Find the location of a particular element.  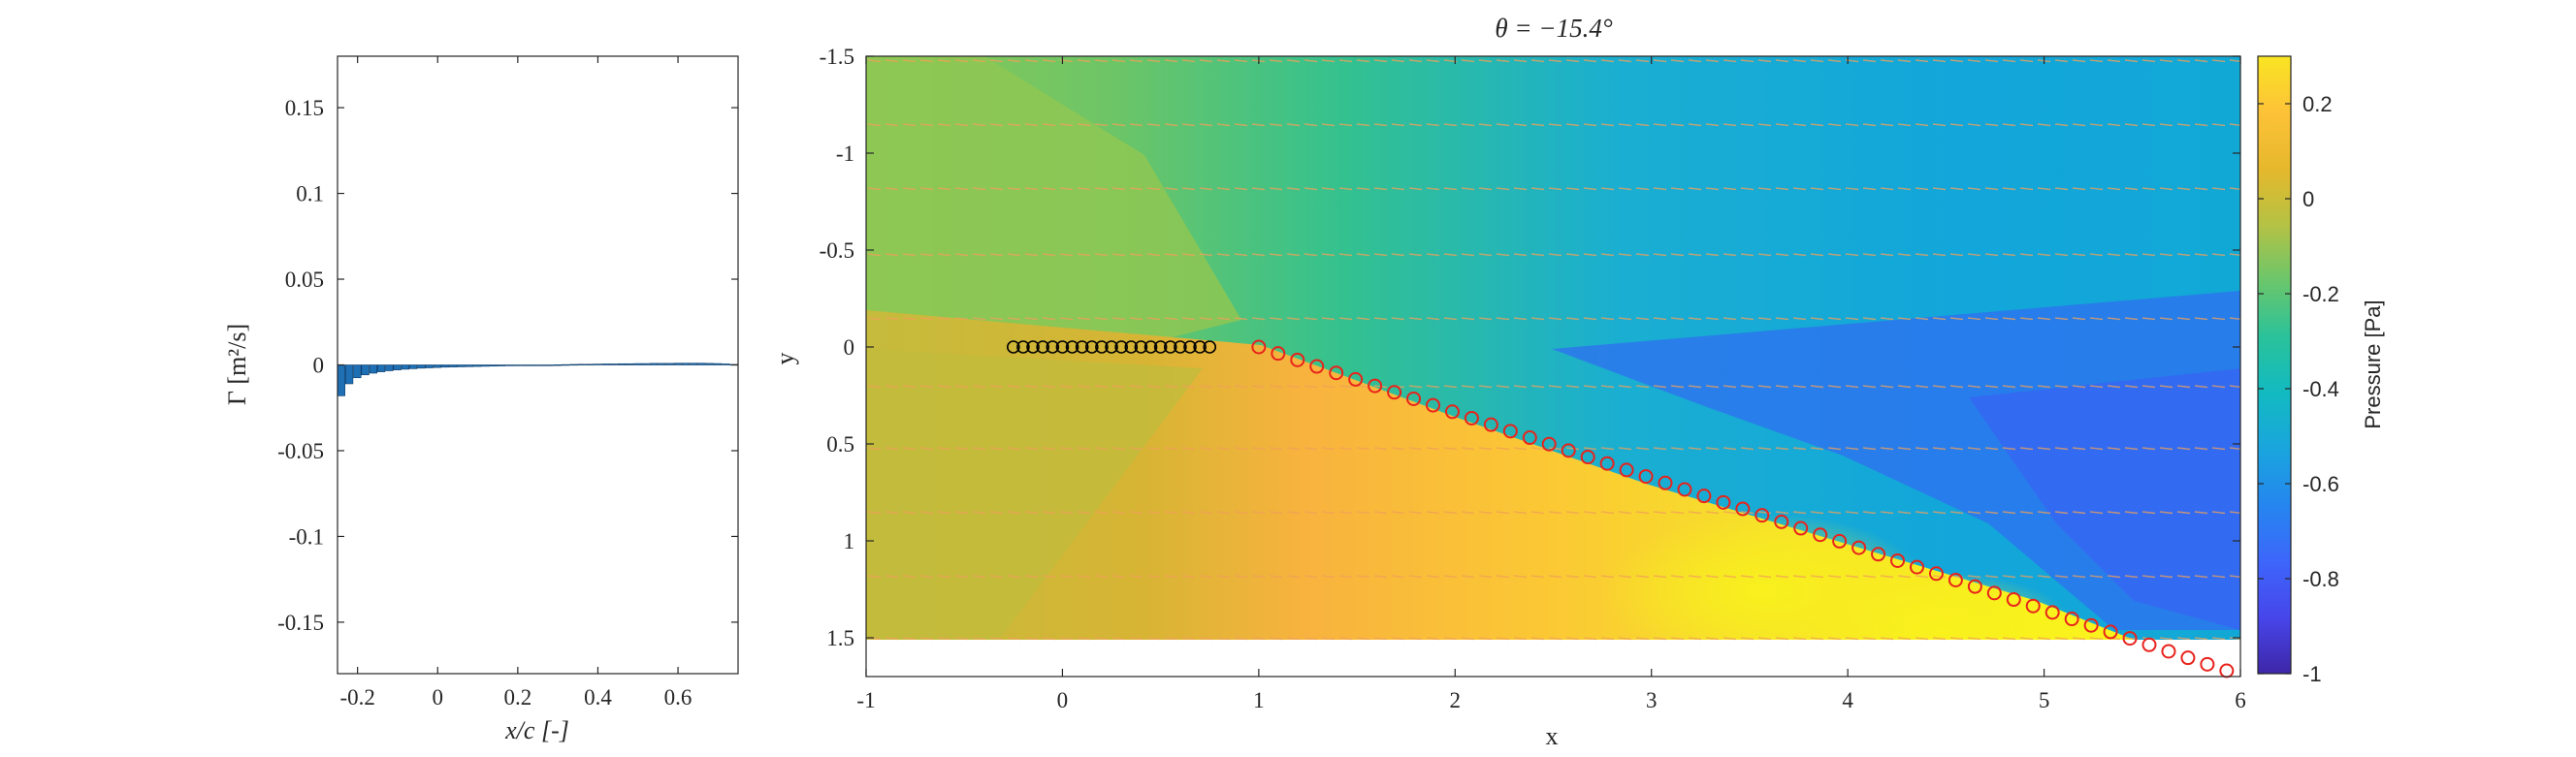

right-x-tick-label: -1 is located at coordinates (865, 700).